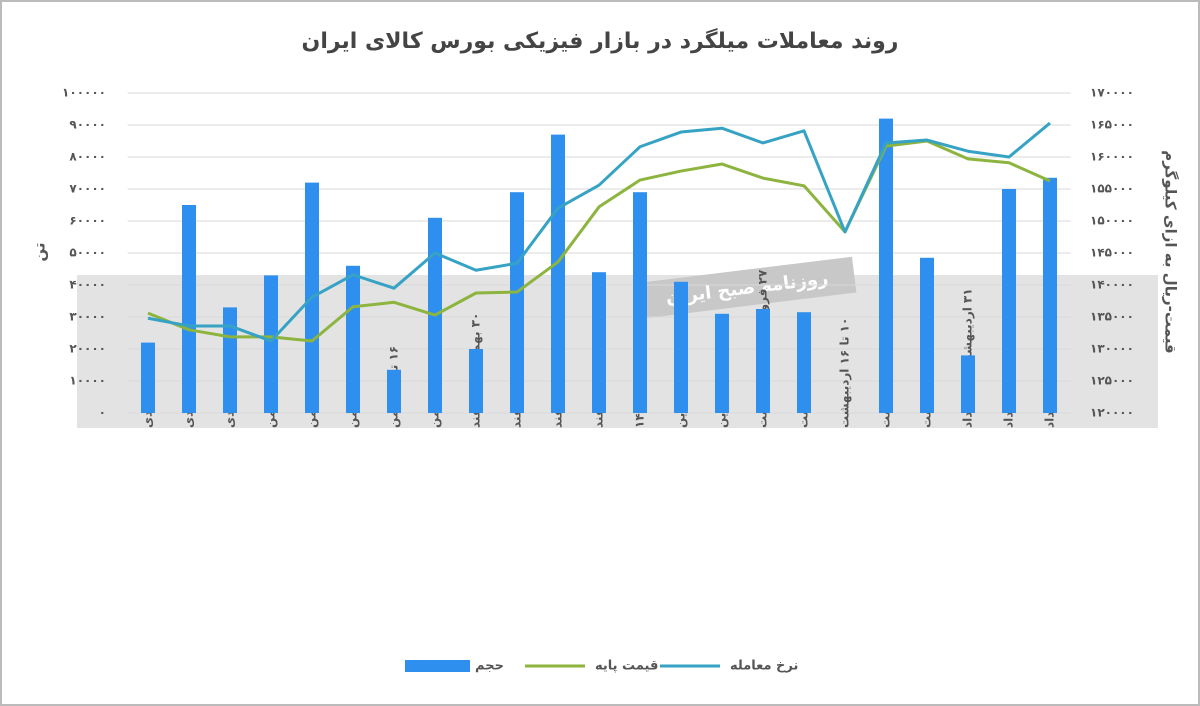  I want to click on y-tick-label: ۳۰۰۰۰, so click(87, 317).